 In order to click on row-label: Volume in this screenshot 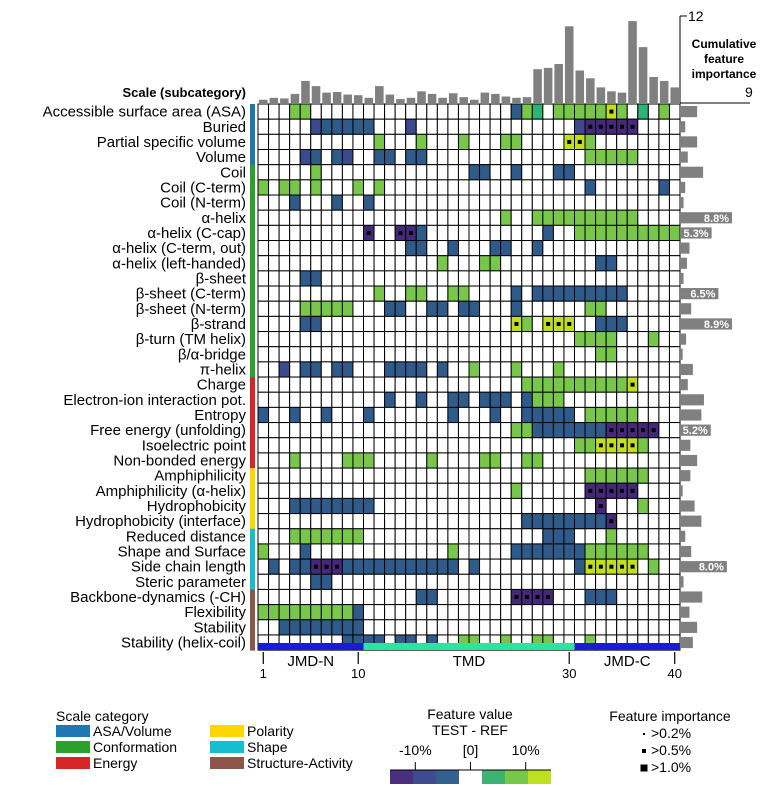, I will do `click(221, 157)`.